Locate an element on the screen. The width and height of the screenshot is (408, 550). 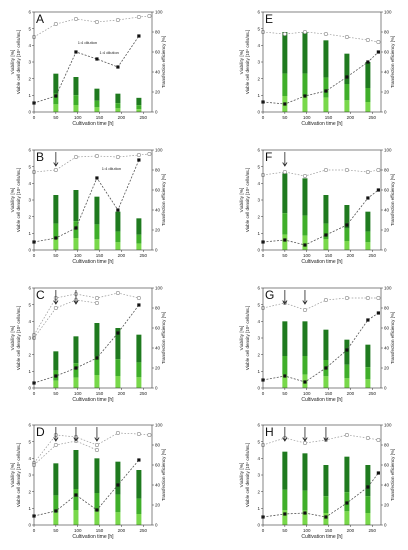
y-left-tick-label: 1 is located at coordinates (29, 508).